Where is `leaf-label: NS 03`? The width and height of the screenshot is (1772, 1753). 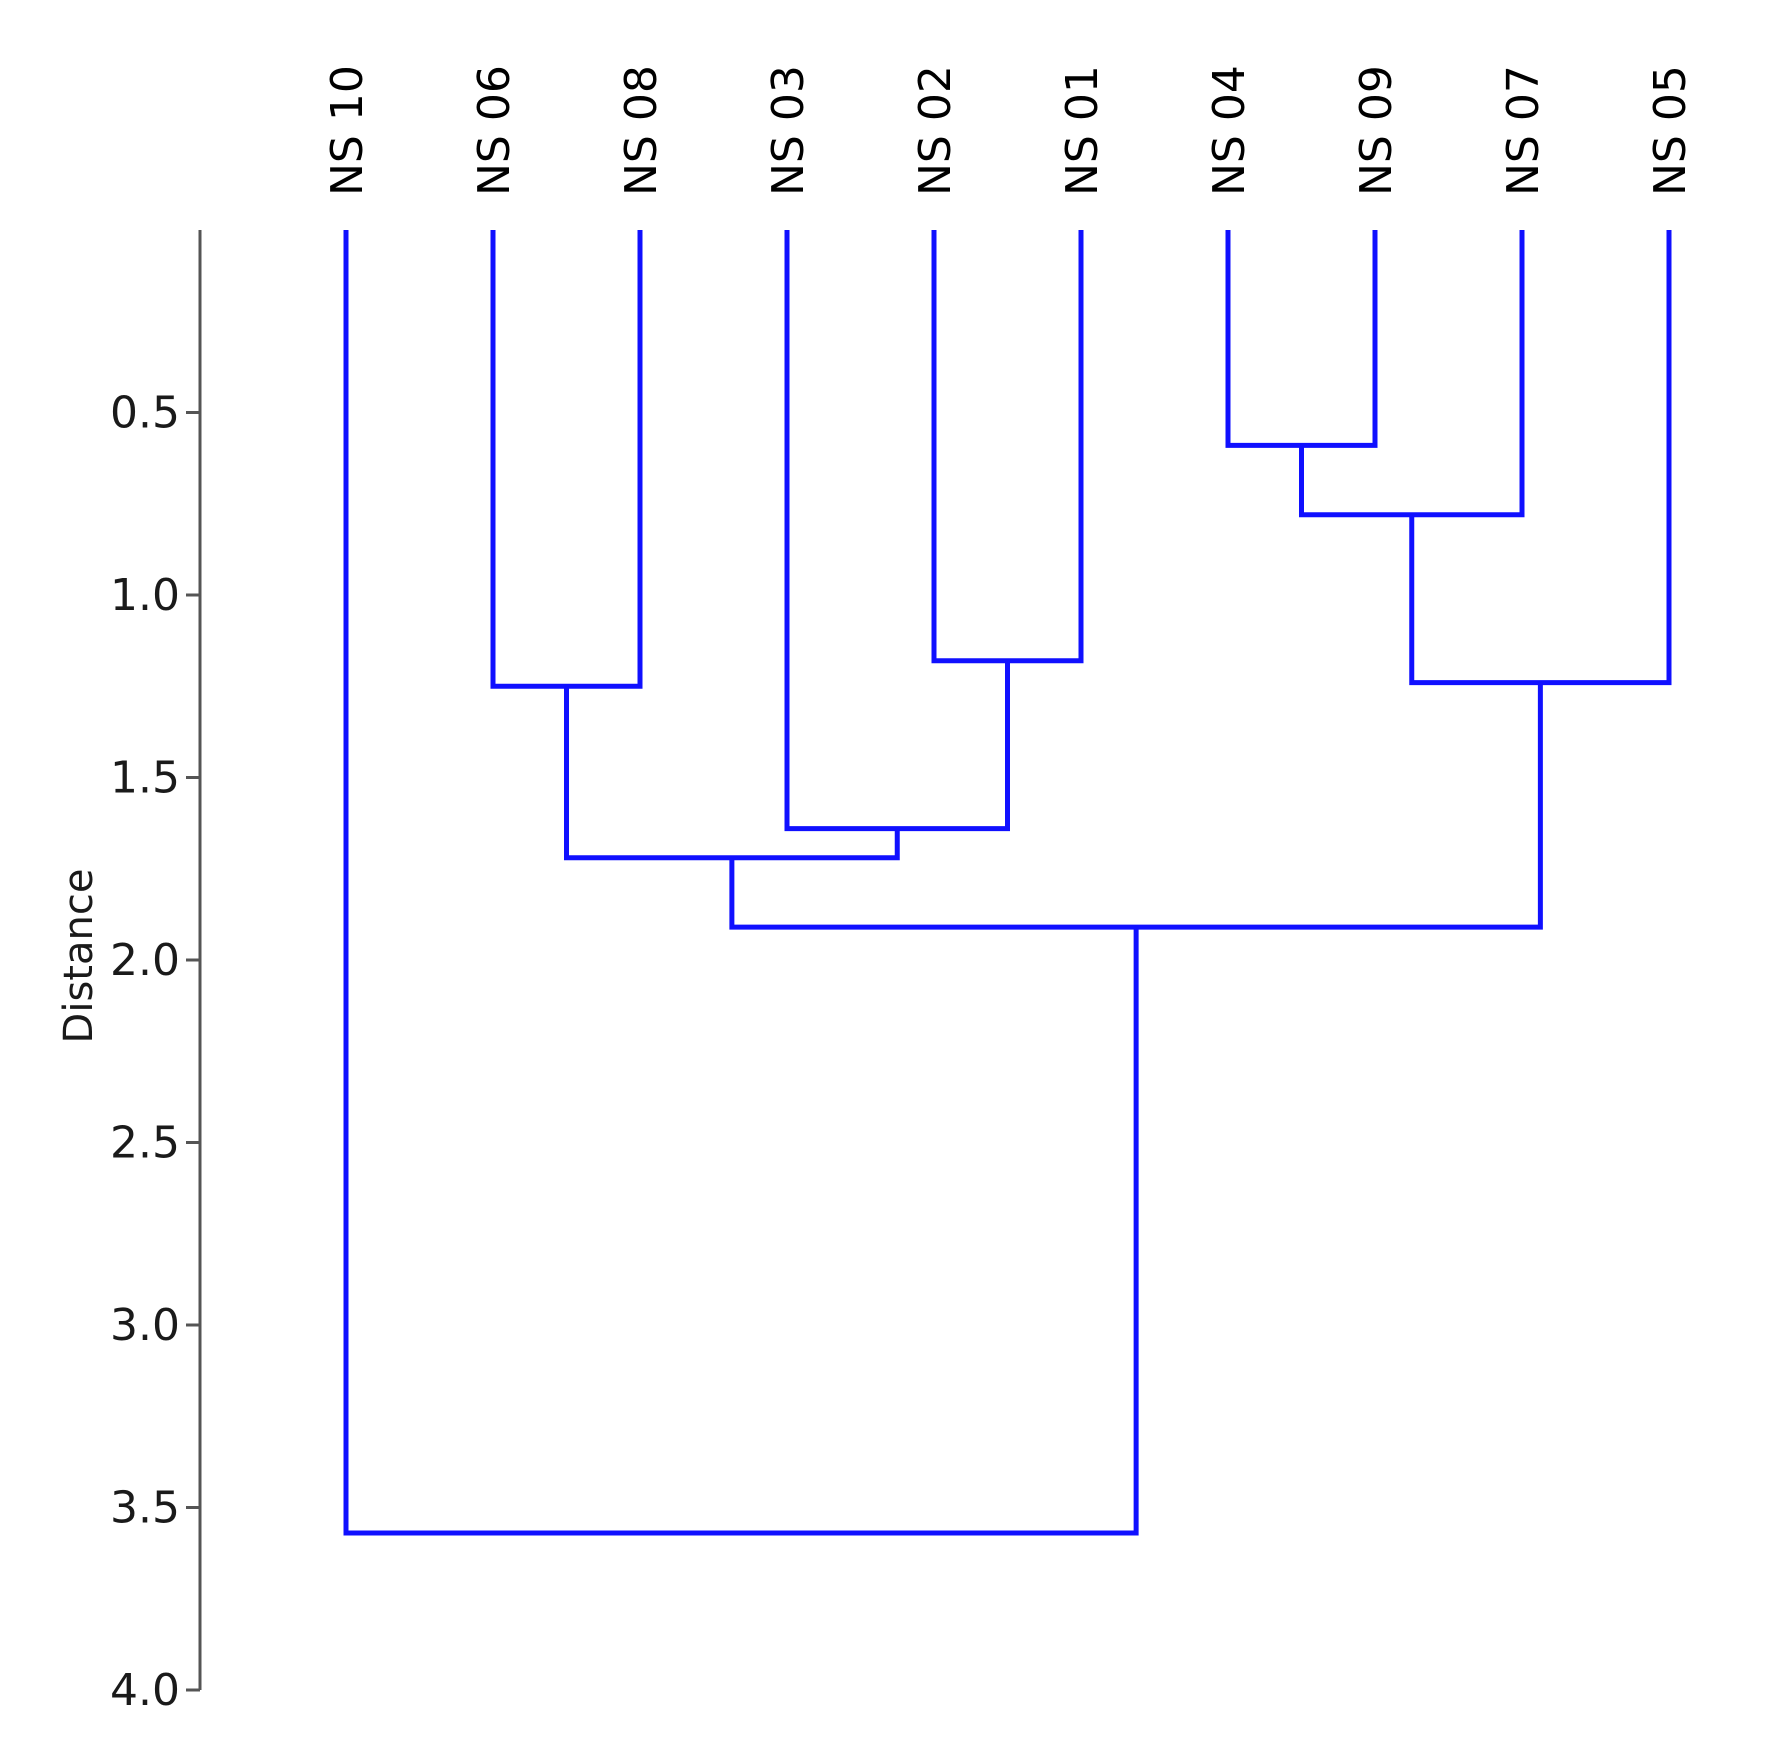 leaf-label: NS 03 is located at coordinates (788, 130).